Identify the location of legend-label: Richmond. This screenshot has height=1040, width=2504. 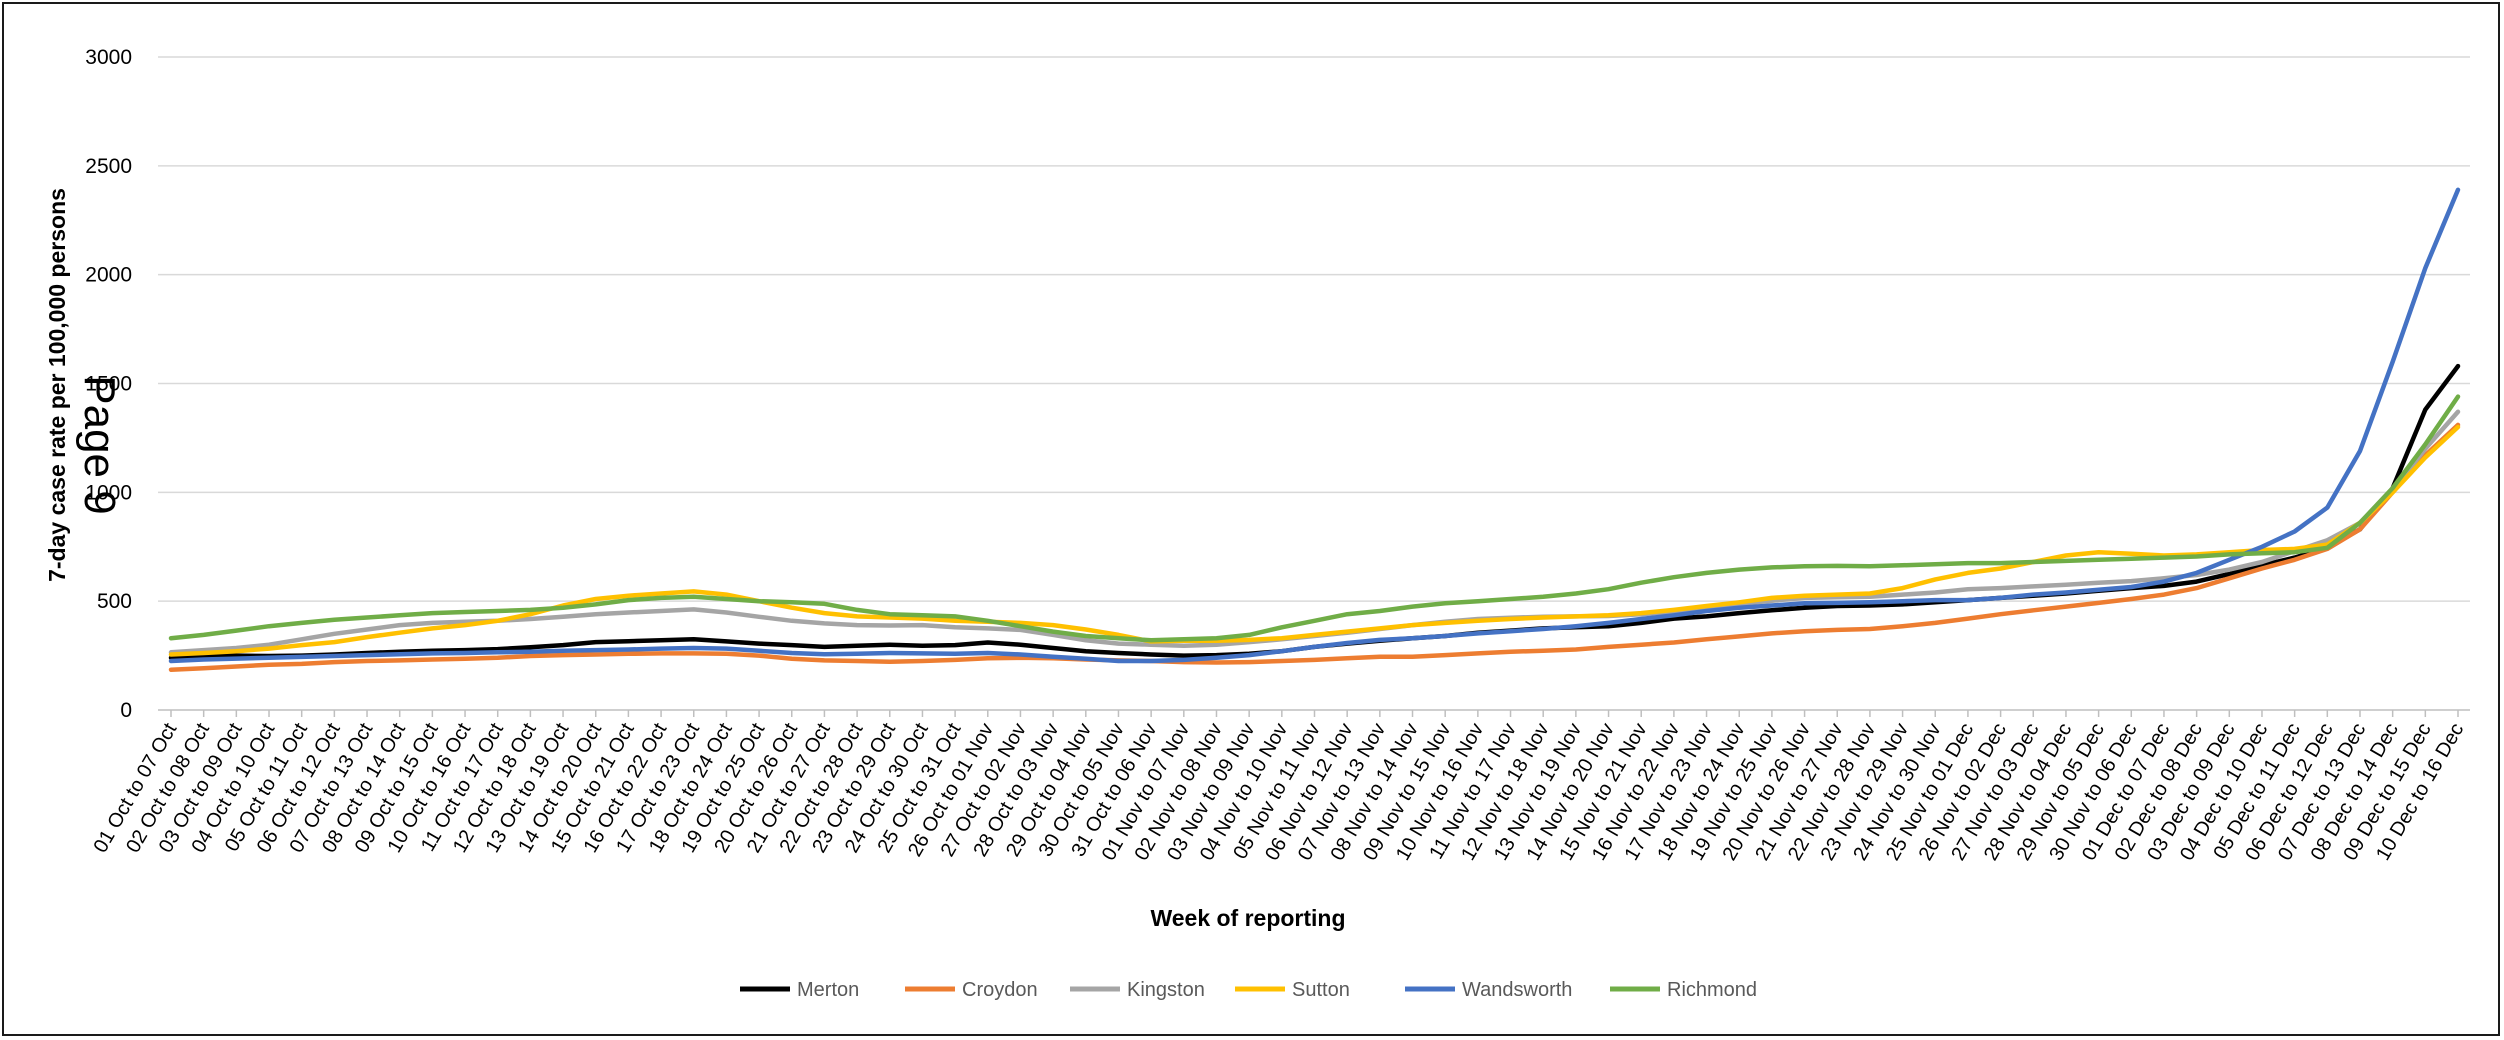
(1712, 990).